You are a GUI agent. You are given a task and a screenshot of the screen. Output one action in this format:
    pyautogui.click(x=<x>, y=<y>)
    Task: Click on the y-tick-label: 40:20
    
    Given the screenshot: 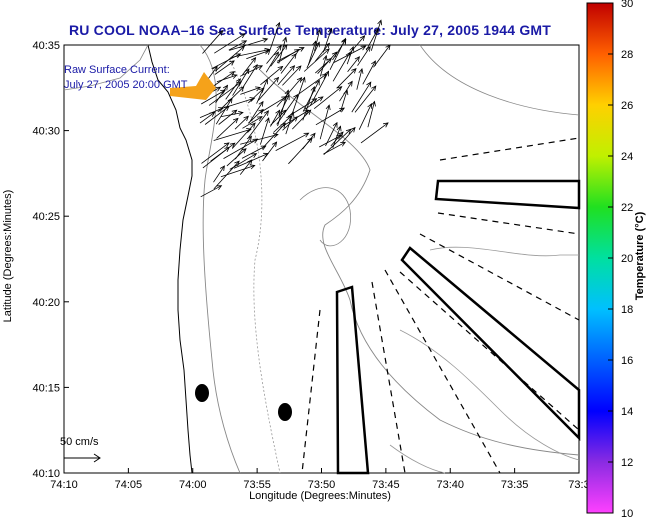 What is the action you would take?
    pyautogui.click(x=46, y=303)
    